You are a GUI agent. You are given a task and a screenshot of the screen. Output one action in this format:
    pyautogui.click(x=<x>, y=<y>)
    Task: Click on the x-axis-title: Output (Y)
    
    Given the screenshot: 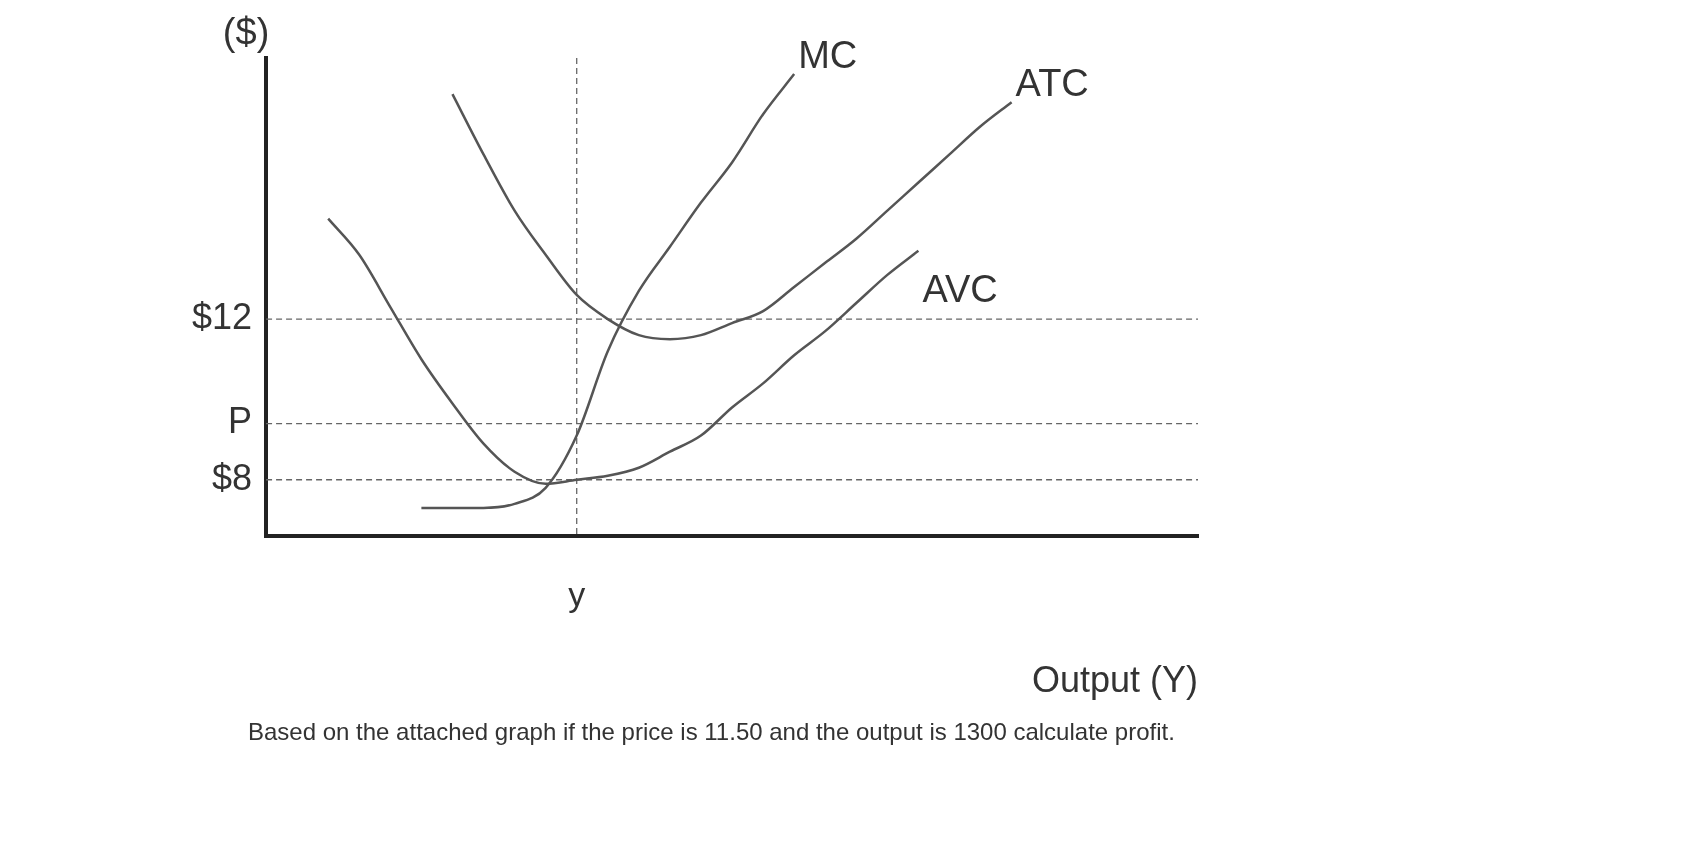 What is the action you would take?
    pyautogui.click(x=1114, y=680)
    